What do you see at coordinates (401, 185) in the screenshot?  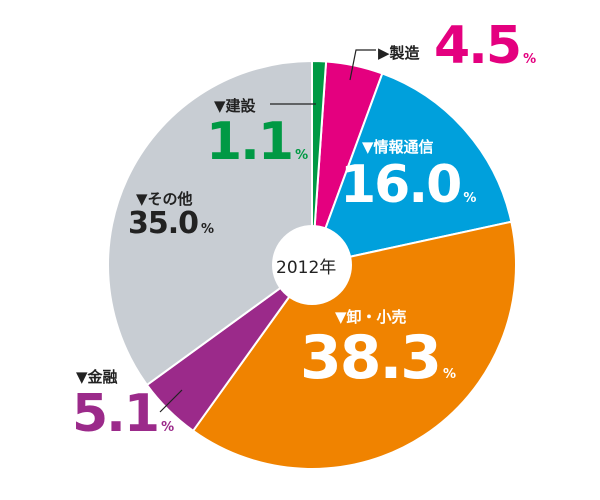 I see `value-number: 16.0` at bounding box center [401, 185].